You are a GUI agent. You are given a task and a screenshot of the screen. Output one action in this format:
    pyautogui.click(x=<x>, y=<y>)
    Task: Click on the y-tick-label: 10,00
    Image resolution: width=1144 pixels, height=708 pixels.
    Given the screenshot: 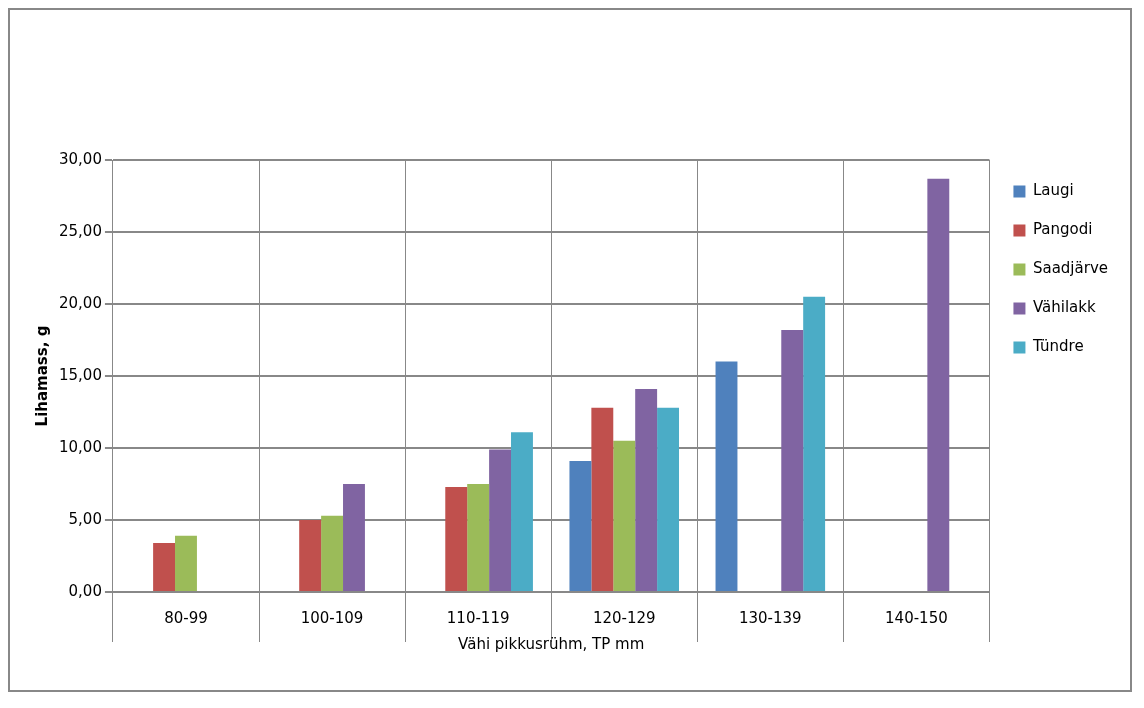 What is the action you would take?
    pyautogui.click(x=80, y=446)
    